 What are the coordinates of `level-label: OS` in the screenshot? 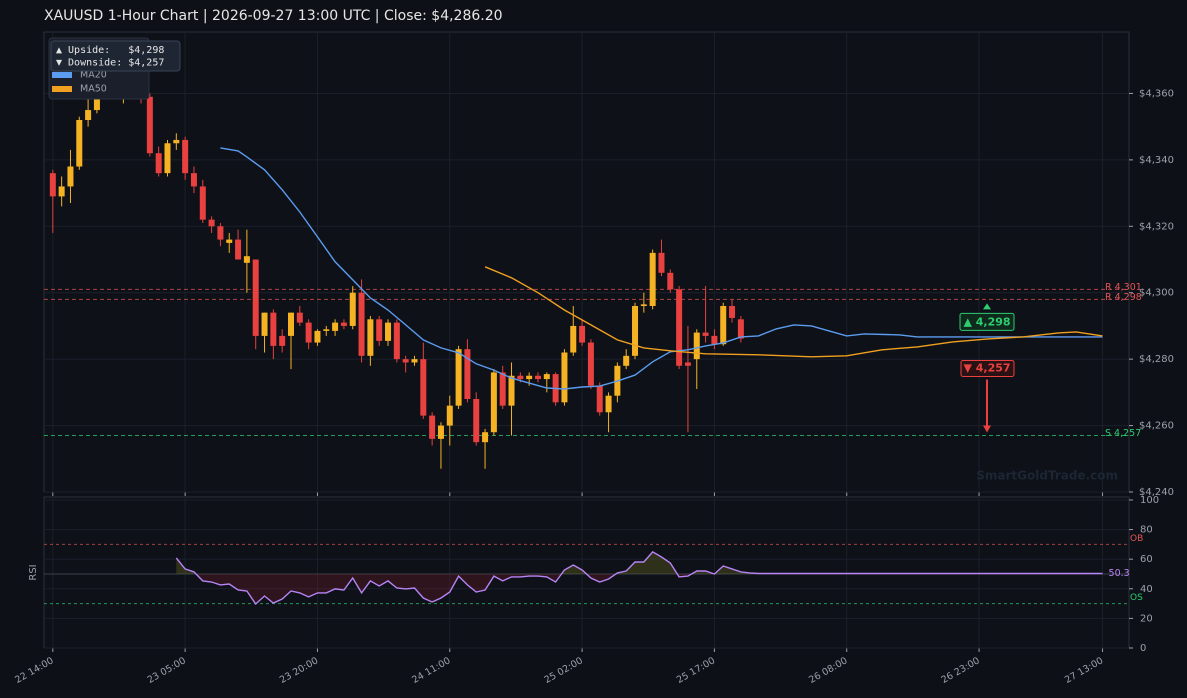 It's located at (1136, 598).